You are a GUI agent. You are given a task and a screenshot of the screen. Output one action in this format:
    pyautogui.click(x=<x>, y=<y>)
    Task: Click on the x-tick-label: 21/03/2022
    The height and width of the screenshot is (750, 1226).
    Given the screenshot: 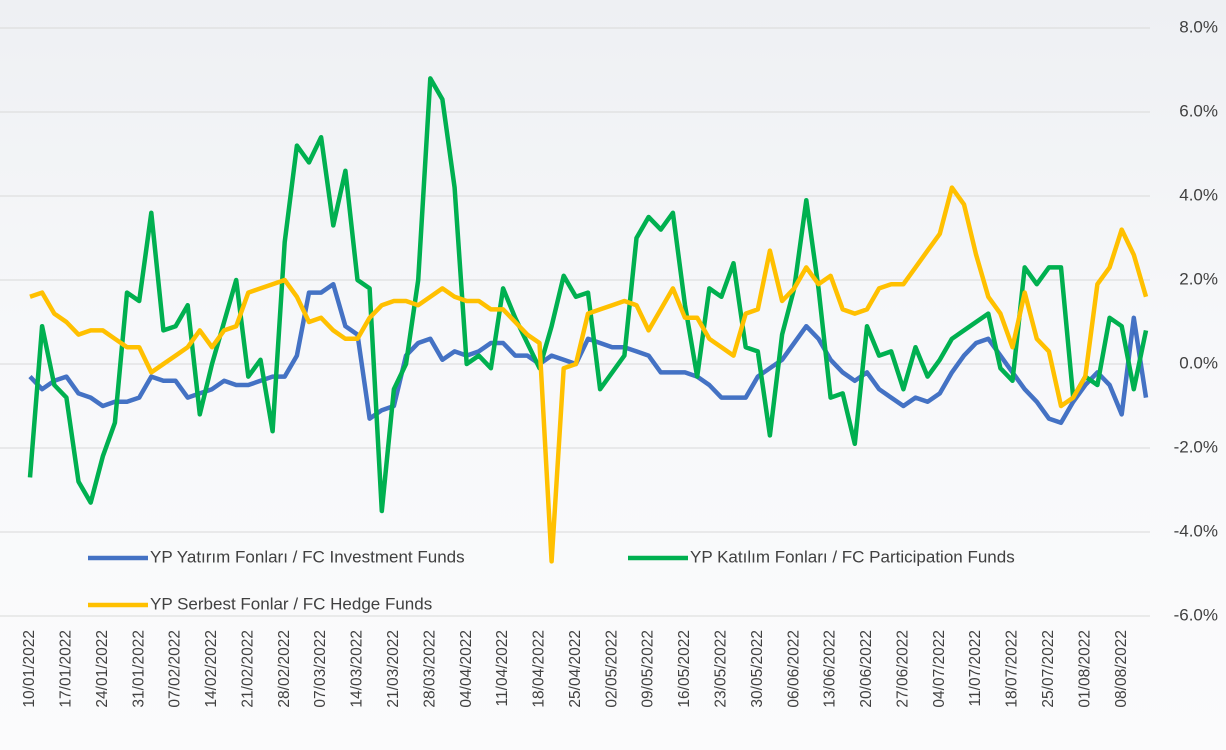 What is the action you would take?
    pyautogui.click(x=393, y=669)
    